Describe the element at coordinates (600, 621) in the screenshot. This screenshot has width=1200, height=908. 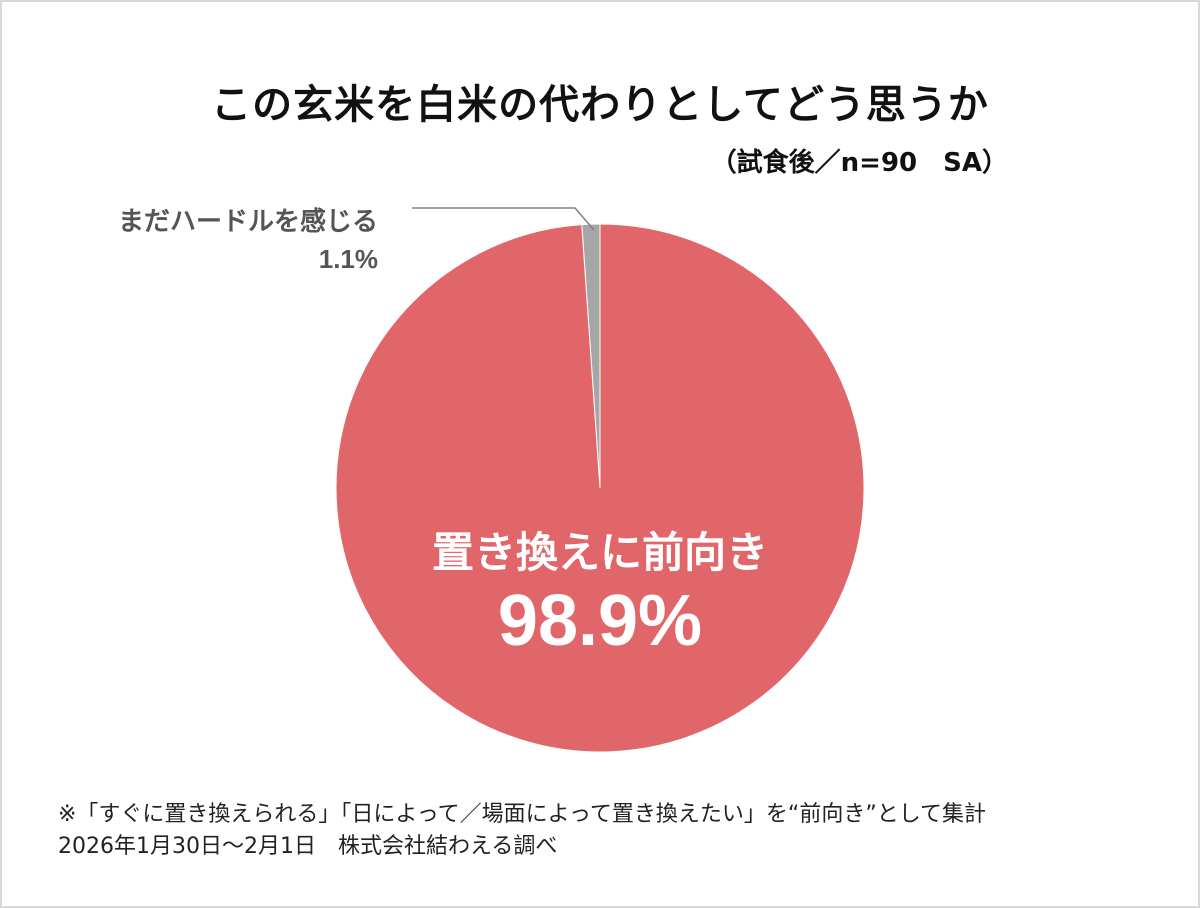
I see `slice-value-forward: 98.9%` at that location.